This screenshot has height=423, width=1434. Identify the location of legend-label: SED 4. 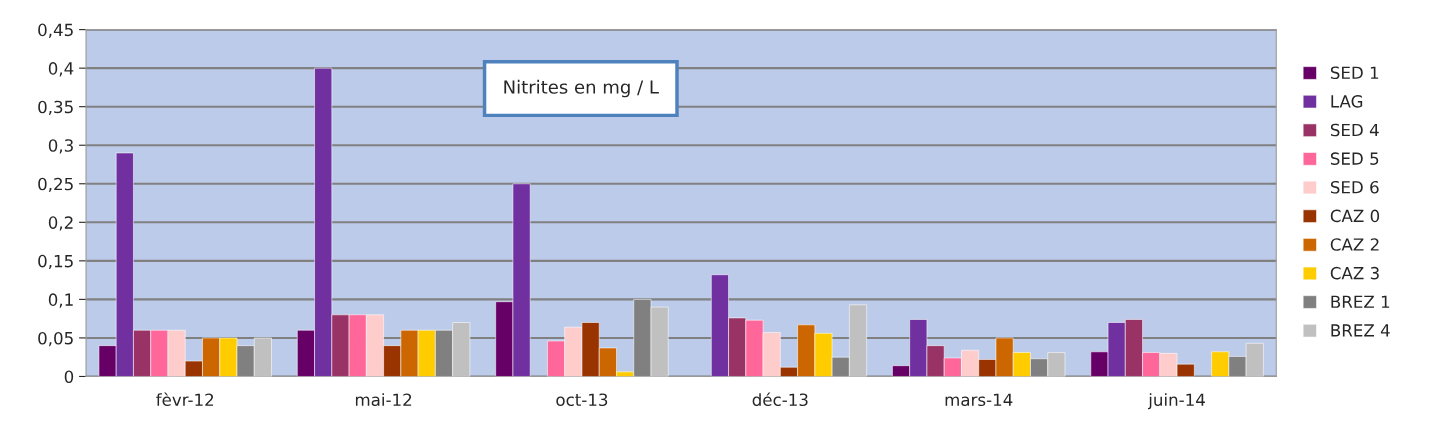
(1354, 130).